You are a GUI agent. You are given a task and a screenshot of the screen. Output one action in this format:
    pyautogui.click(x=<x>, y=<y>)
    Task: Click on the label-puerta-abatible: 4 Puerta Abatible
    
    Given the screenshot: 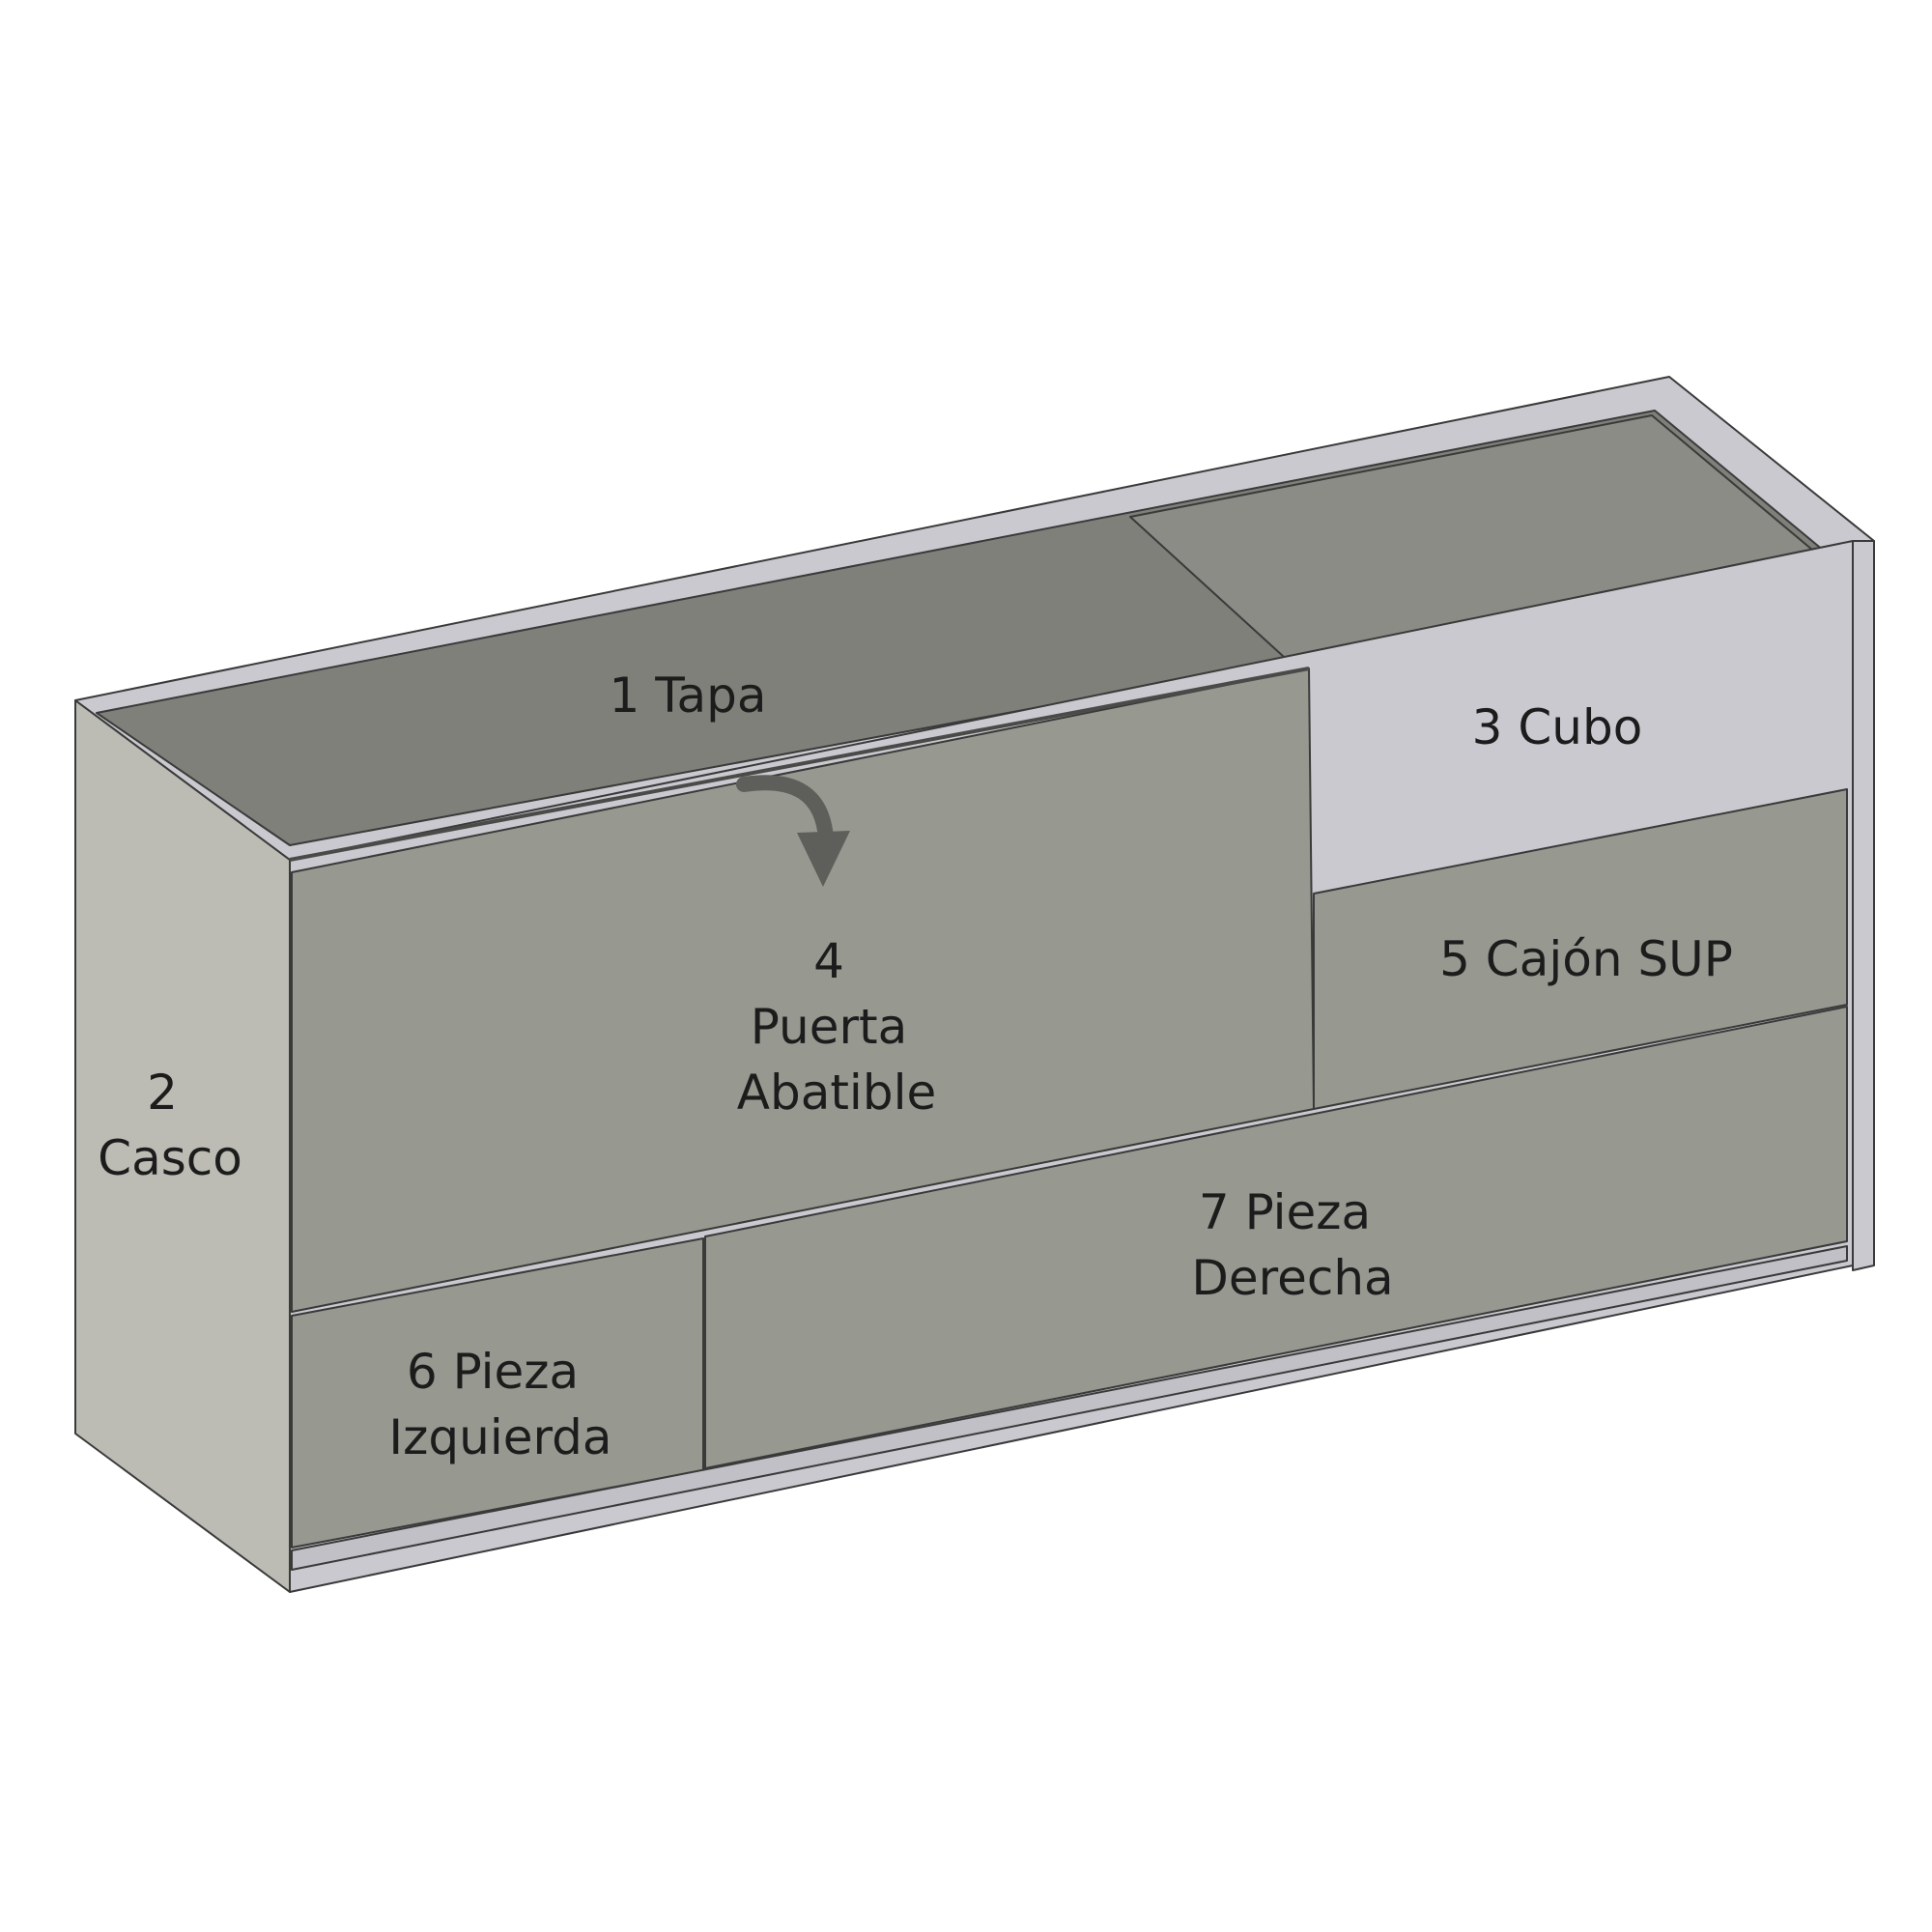 What is the action you would take?
    pyautogui.click(x=836, y=1027)
    